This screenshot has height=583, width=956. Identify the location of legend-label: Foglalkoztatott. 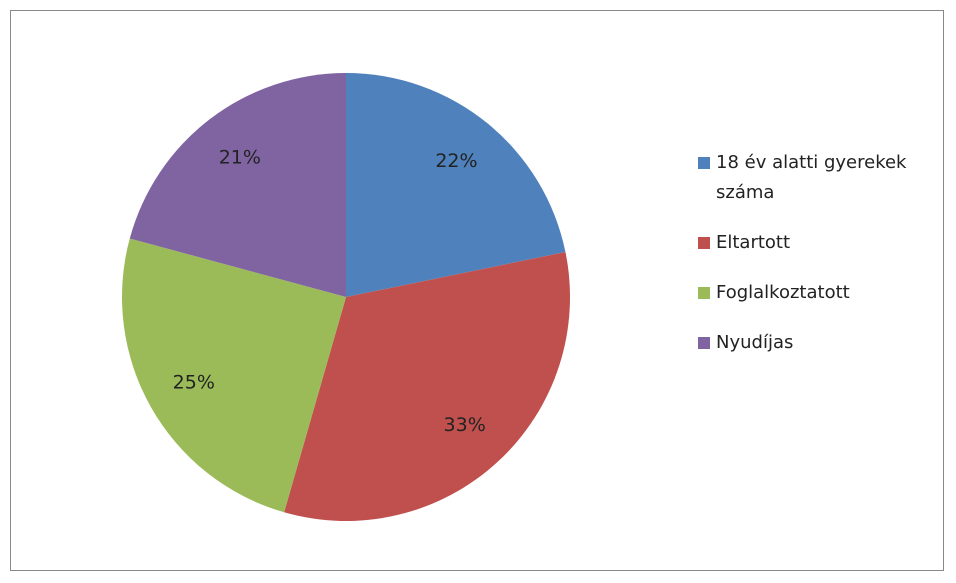
(783, 292).